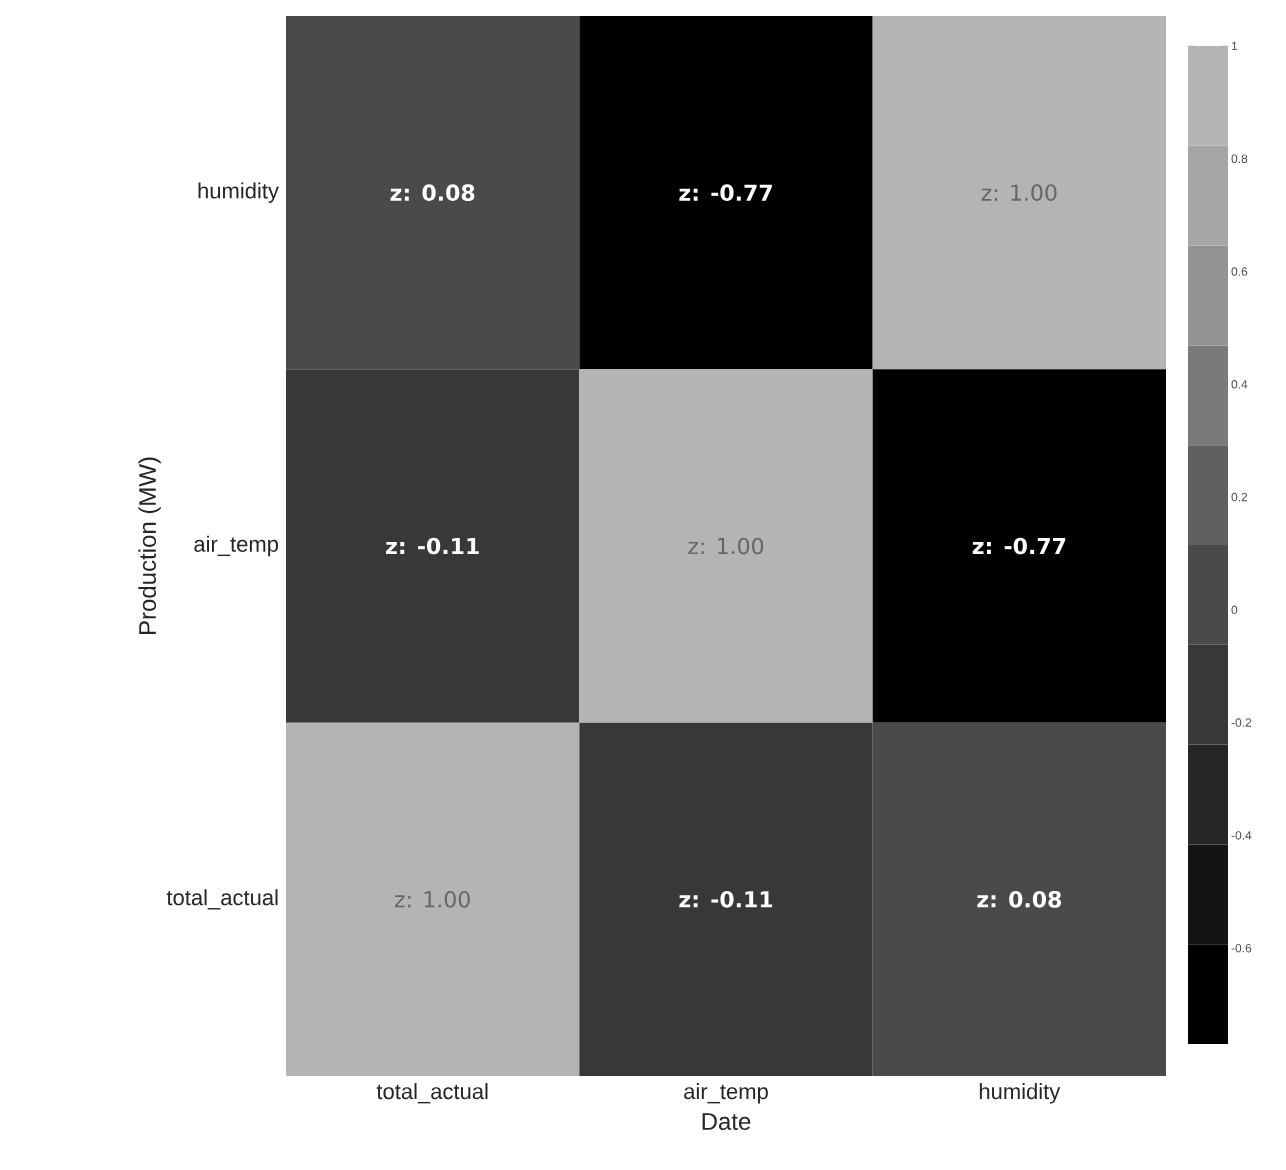  I want to click on y-axis-title: Production (MW), so click(149, 546).